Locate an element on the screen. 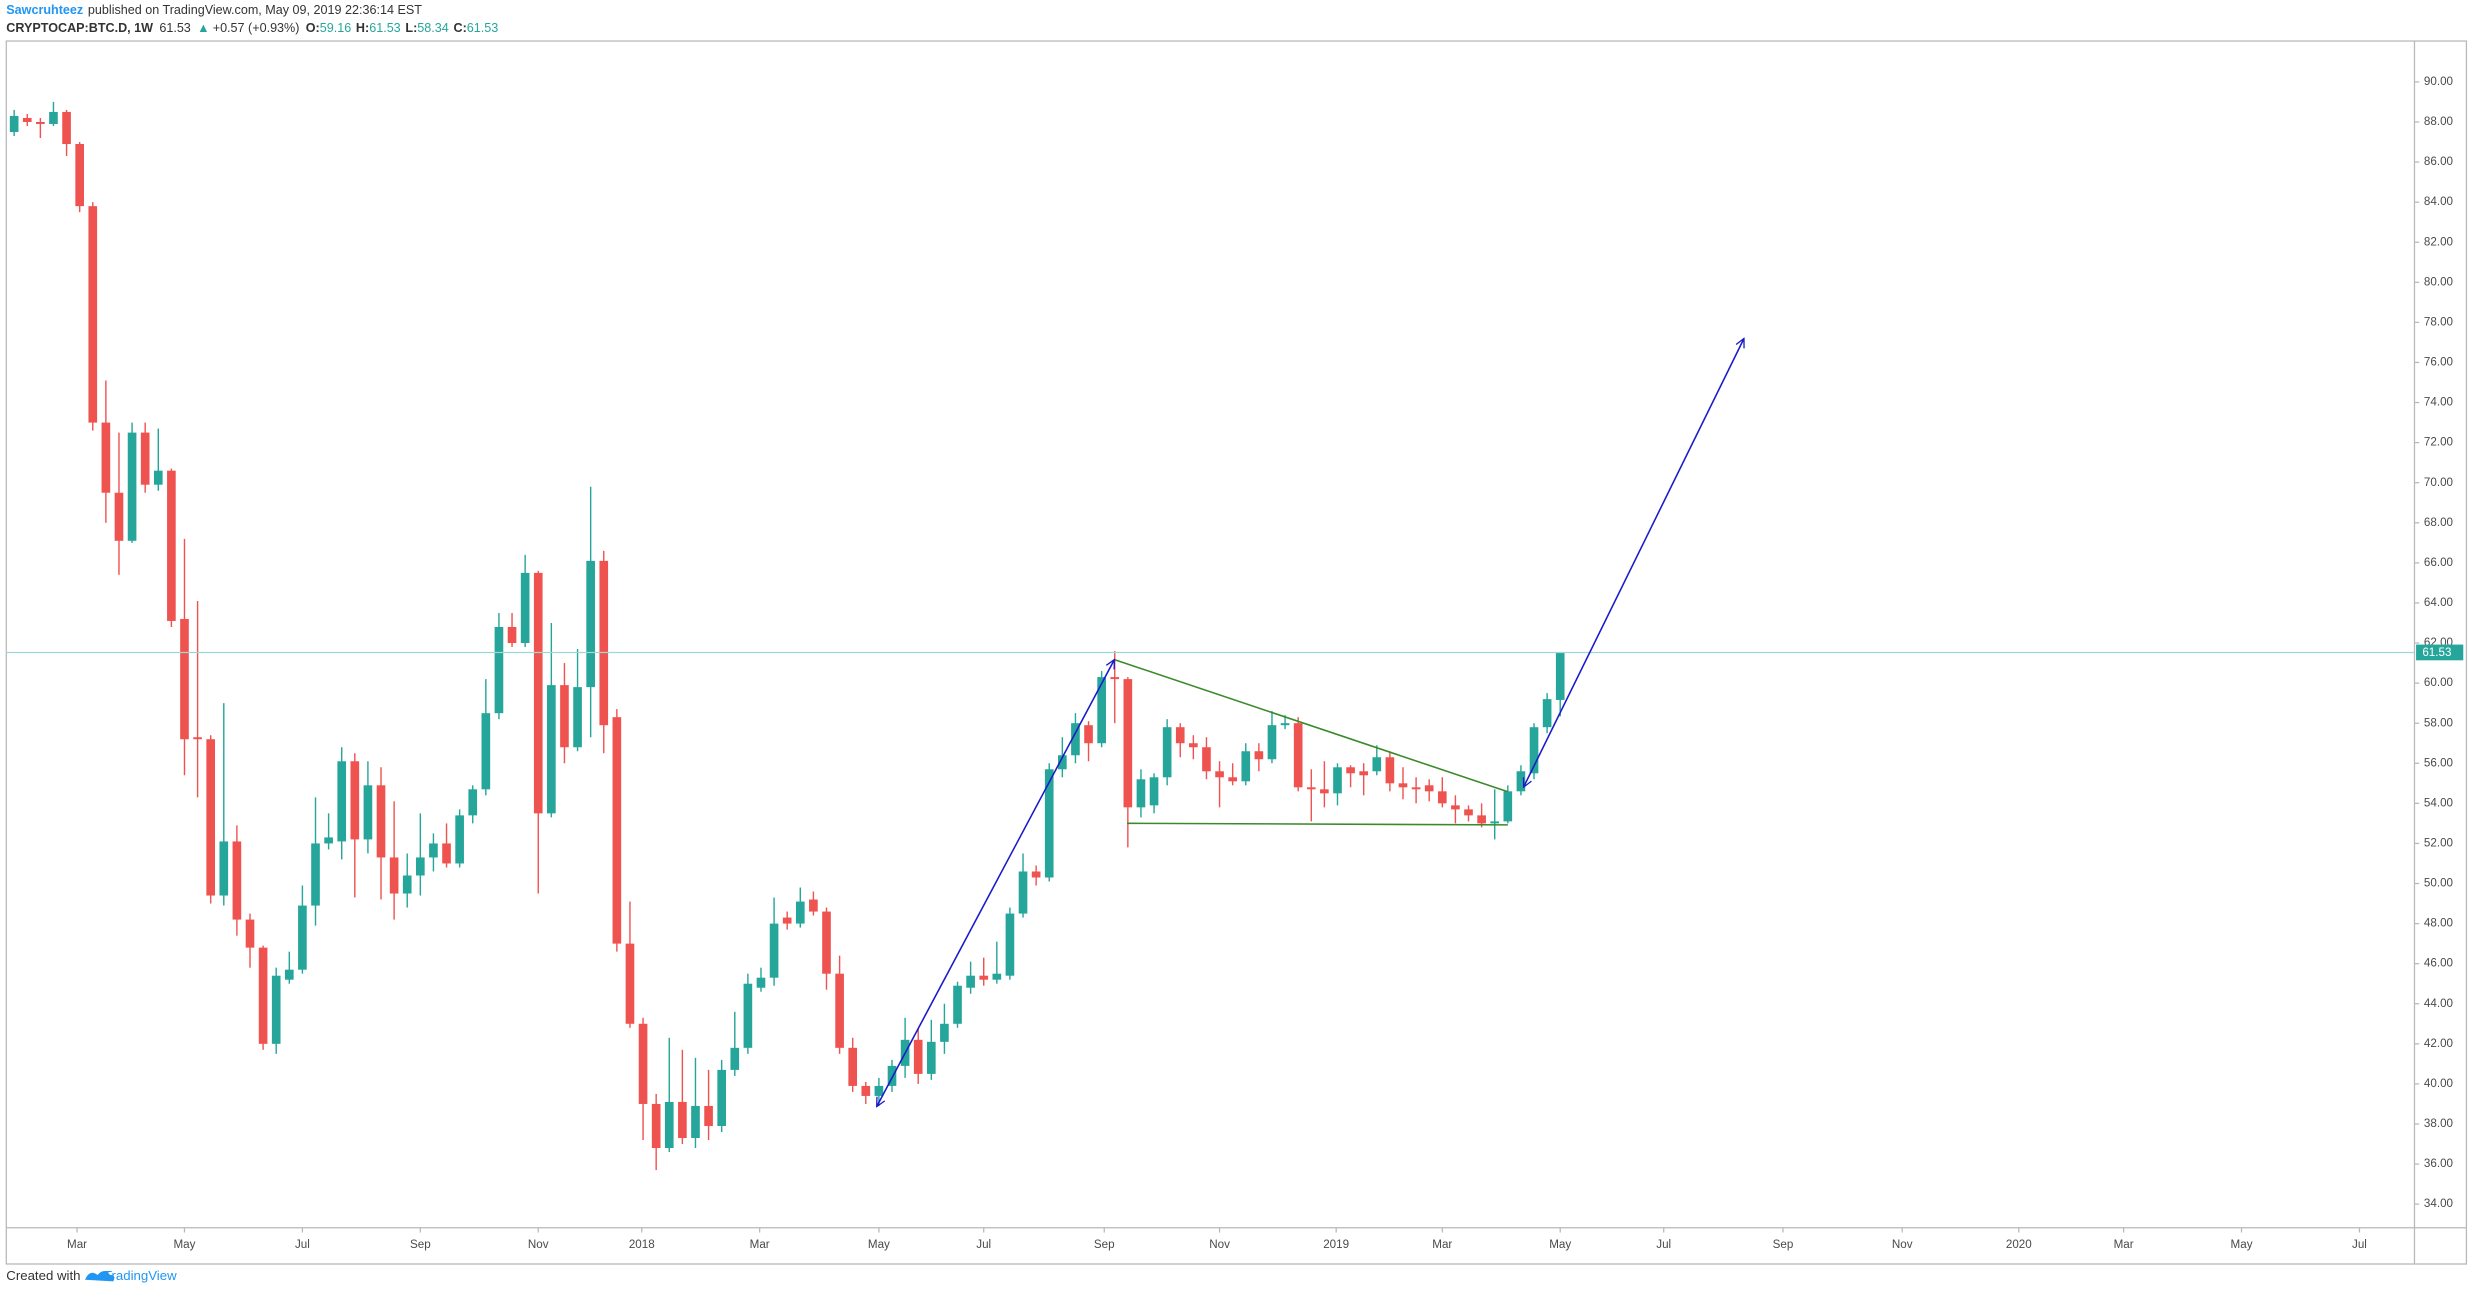 Image resolution: width=2468 pixels, height=1294 pixels. y-tick-label: 36.00 is located at coordinates (2439, 1163).